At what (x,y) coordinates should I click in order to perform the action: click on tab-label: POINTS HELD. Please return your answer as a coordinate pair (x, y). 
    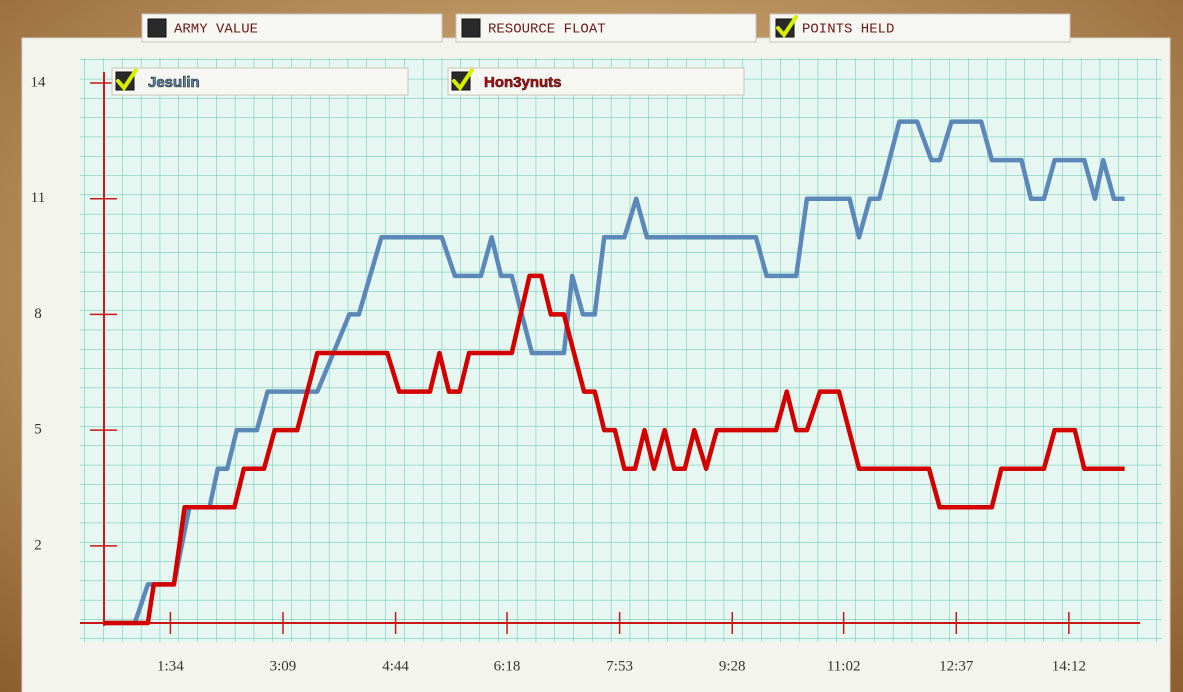
    Looking at the image, I should click on (848, 30).